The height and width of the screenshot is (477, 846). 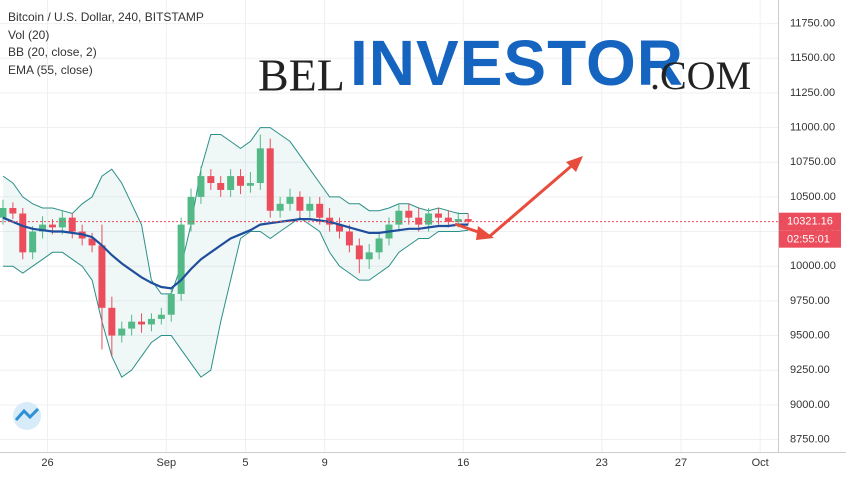 I want to click on y-tick-label: 10750.00, so click(x=813, y=162).